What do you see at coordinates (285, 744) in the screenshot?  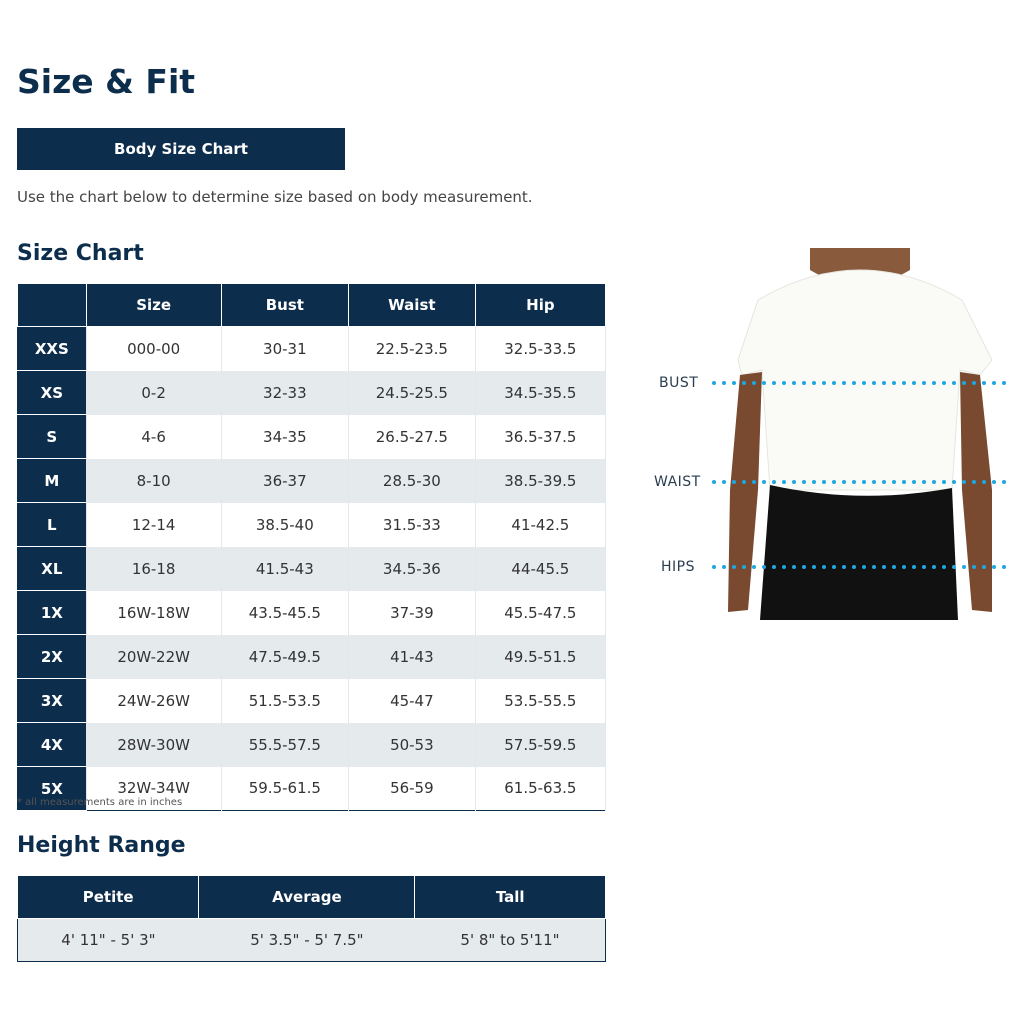 I see `table-cell: 55.5-57.5` at bounding box center [285, 744].